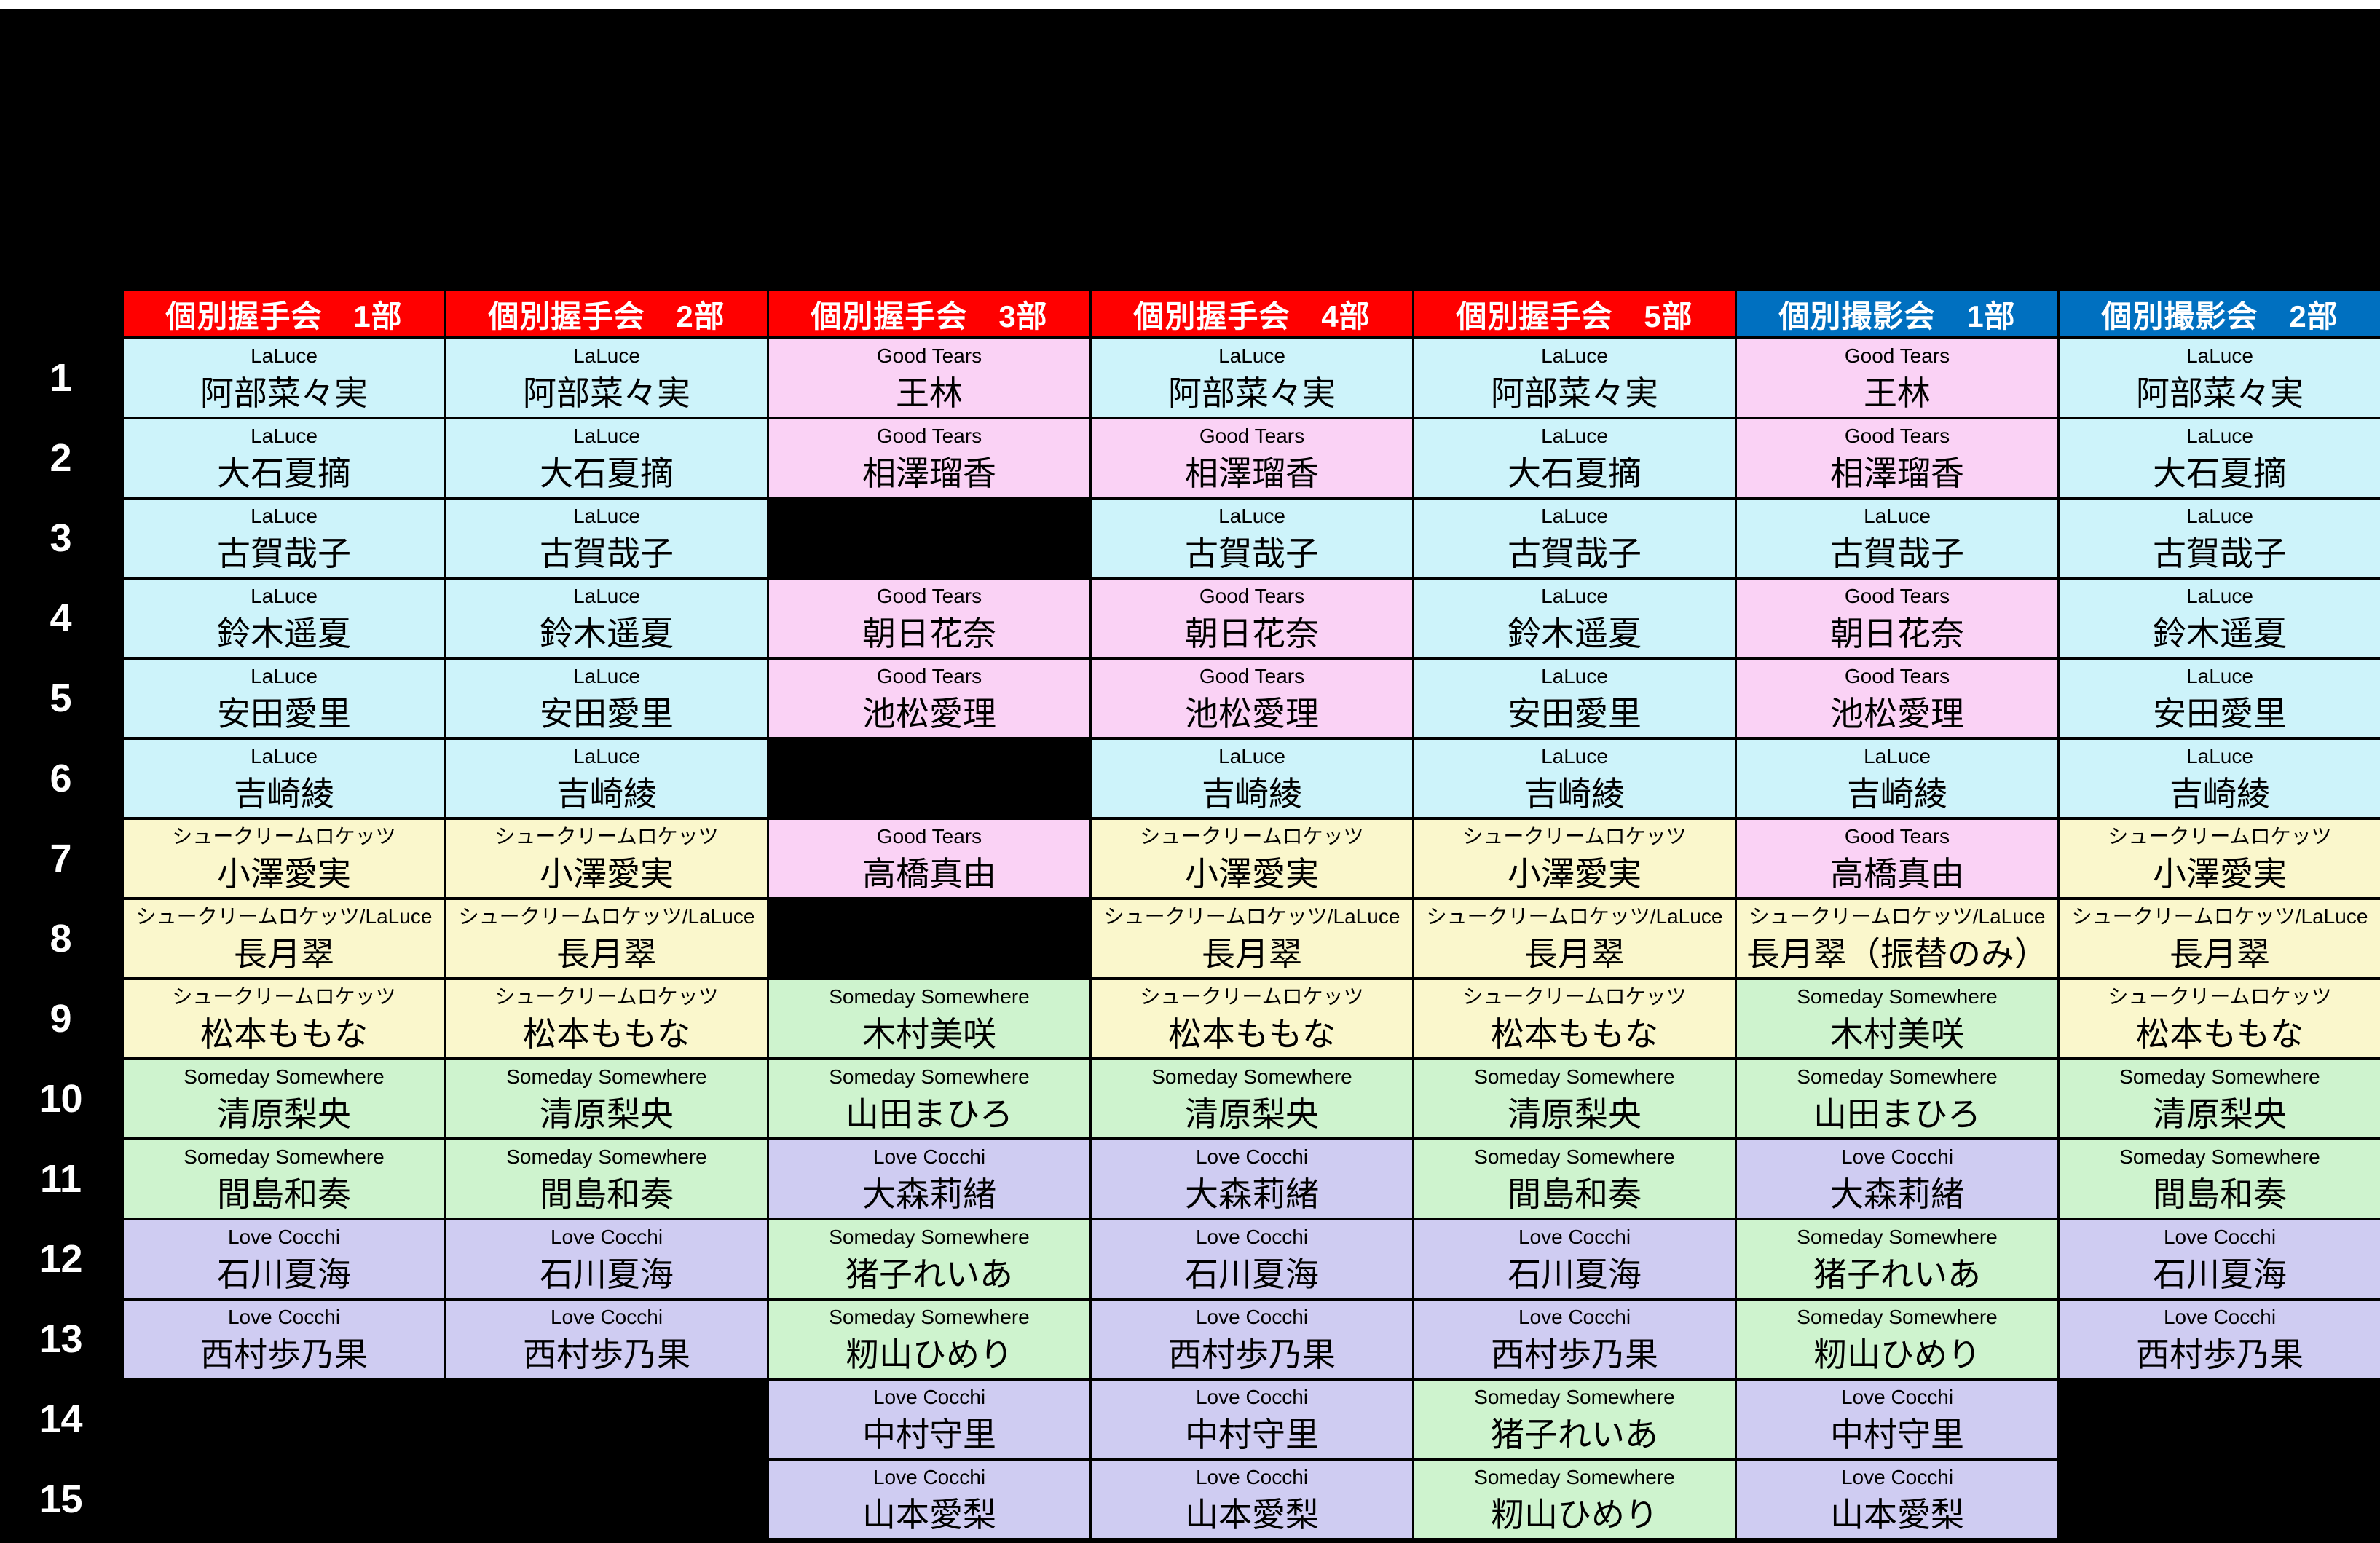  Describe the element at coordinates (1897, 1274) in the screenshot. I see `cell-member-name: 猪子れいあ` at that location.